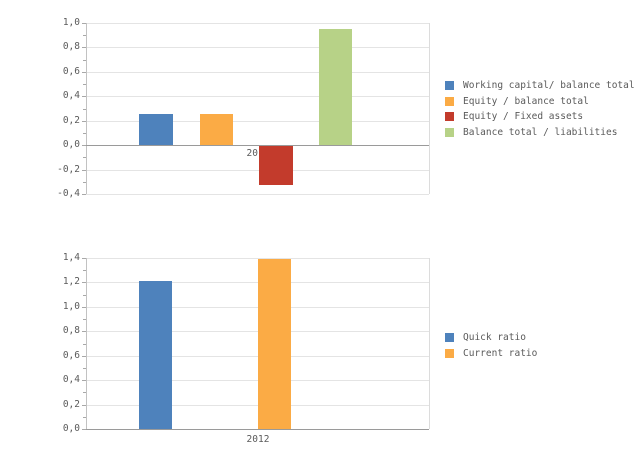 Image resolution: width=643 pixels, height=451 pixels. What do you see at coordinates (71, 281) in the screenshot?
I see `y-tick-label: 1,2` at bounding box center [71, 281].